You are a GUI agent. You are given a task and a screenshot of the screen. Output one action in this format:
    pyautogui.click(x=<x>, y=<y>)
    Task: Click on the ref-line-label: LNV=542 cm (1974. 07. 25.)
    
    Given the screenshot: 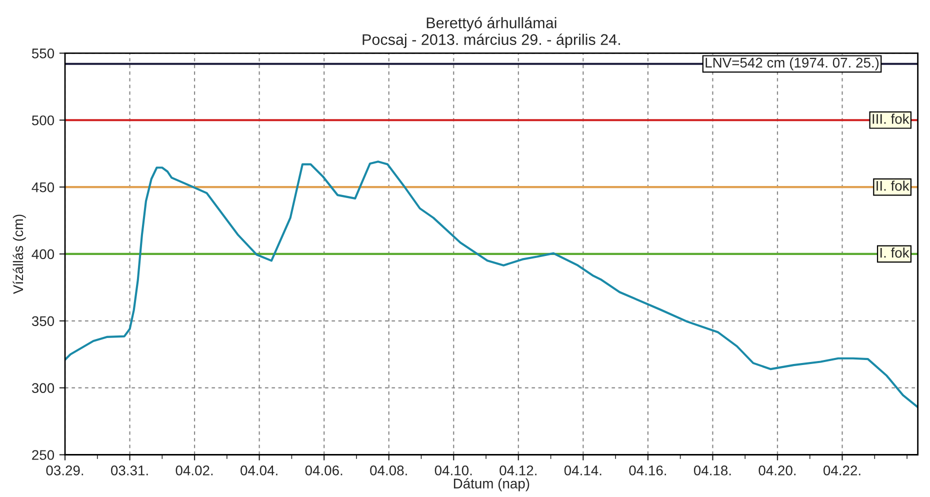 What is the action you would take?
    pyautogui.click(x=792, y=63)
    